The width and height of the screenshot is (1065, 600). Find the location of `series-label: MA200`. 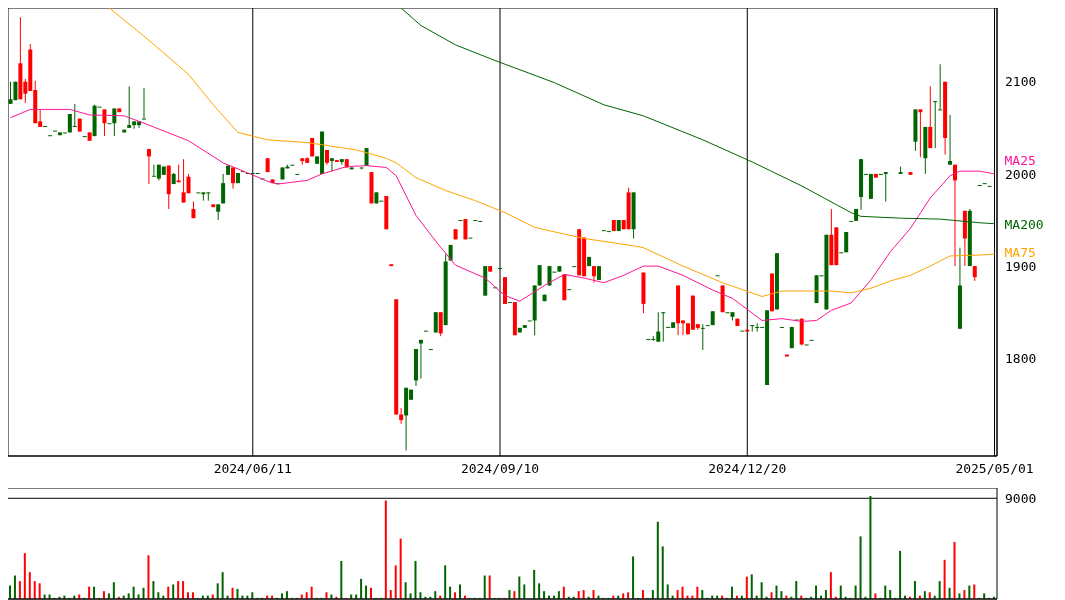

series-label: MA200 is located at coordinates (1024, 224).